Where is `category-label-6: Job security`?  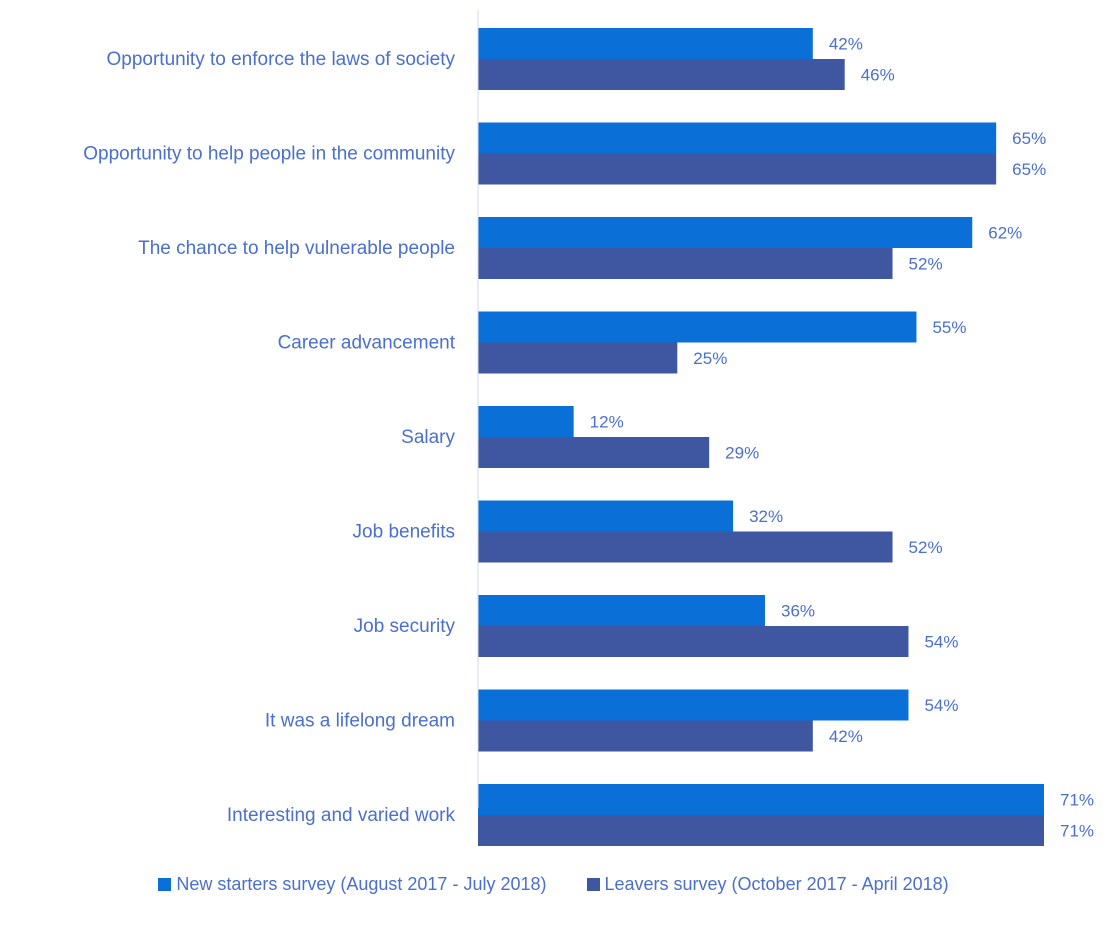 category-label-6: Job security is located at coordinates (405, 626).